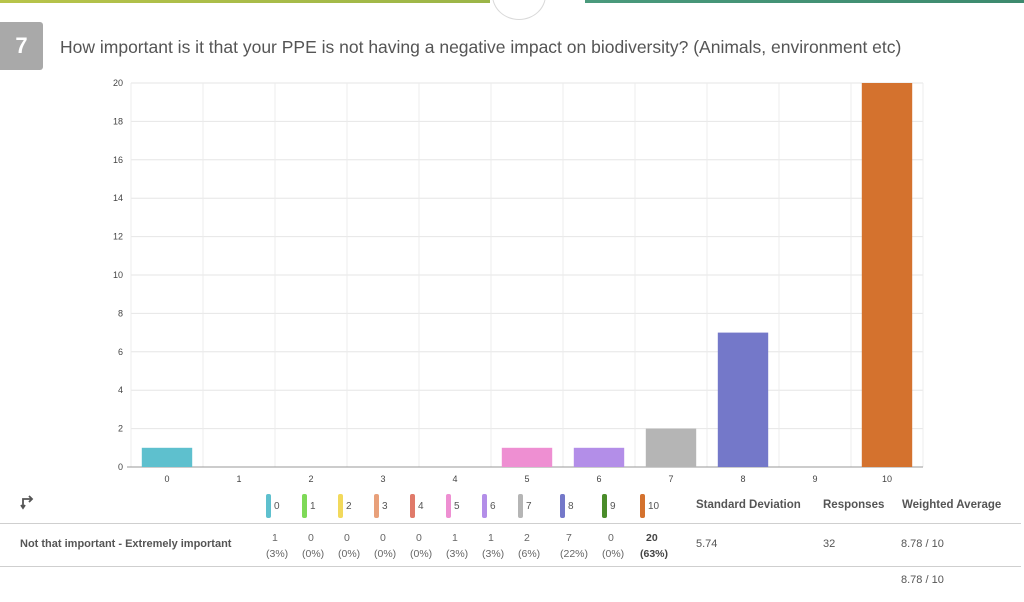  I want to click on legend-label: 6, so click(493, 506).